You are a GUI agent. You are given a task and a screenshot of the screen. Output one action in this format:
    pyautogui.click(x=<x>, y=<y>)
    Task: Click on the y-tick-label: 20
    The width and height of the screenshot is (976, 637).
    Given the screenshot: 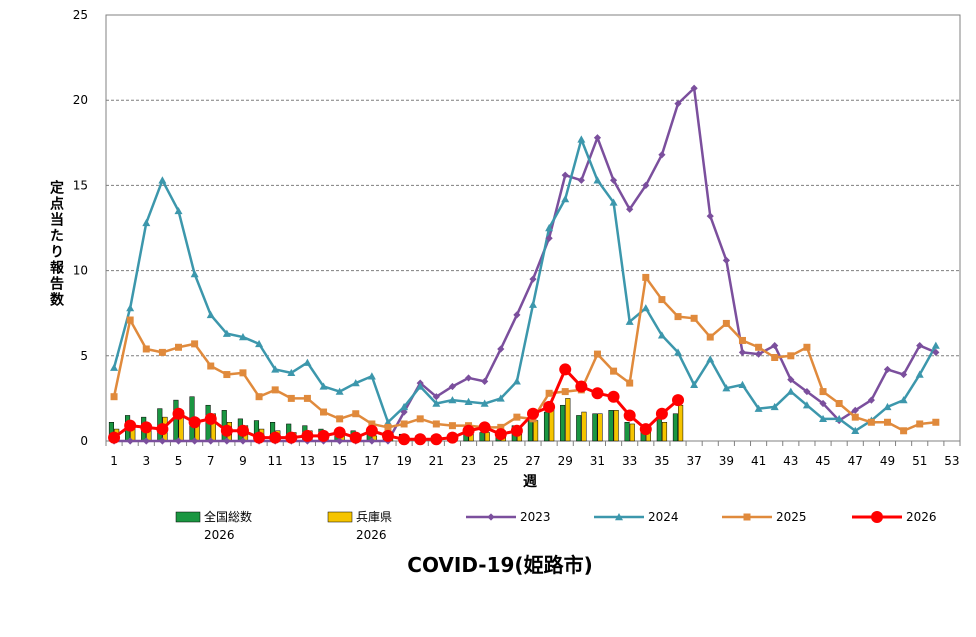 What is the action you would take?
    pyautogui.click(x=80, y=100)
    